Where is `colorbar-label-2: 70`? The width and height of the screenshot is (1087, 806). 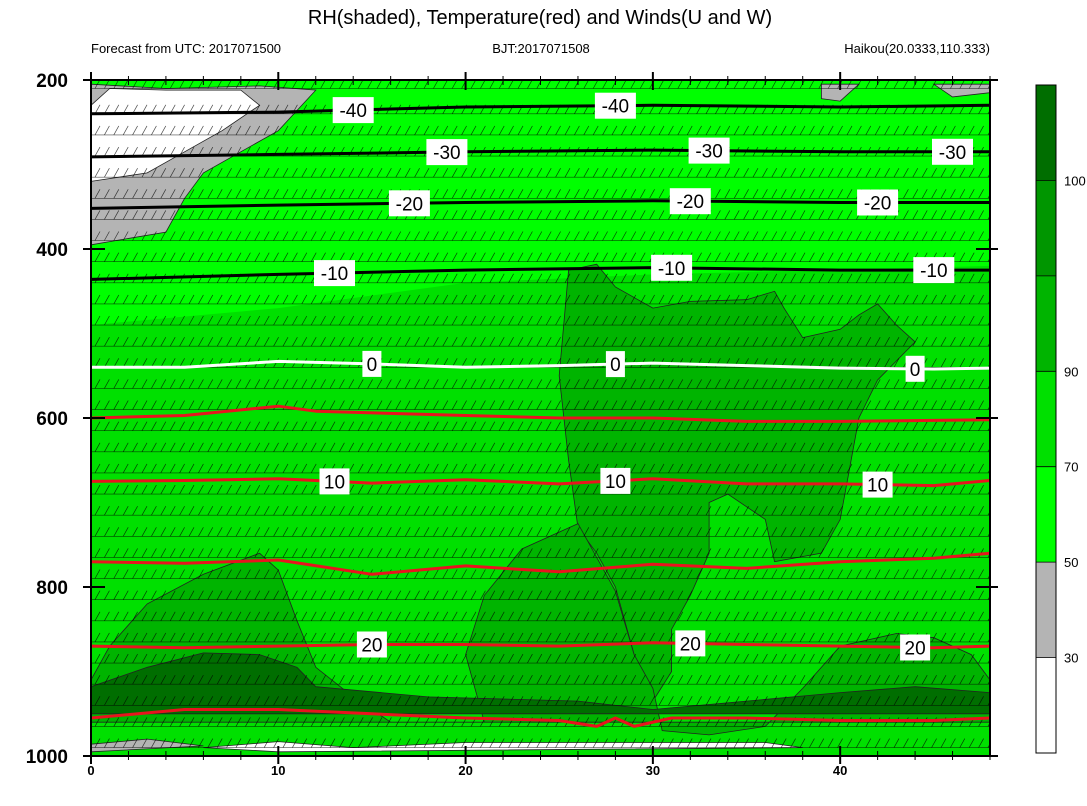
colorbar-label-2: 70 is located at coordinates (1071, 467).